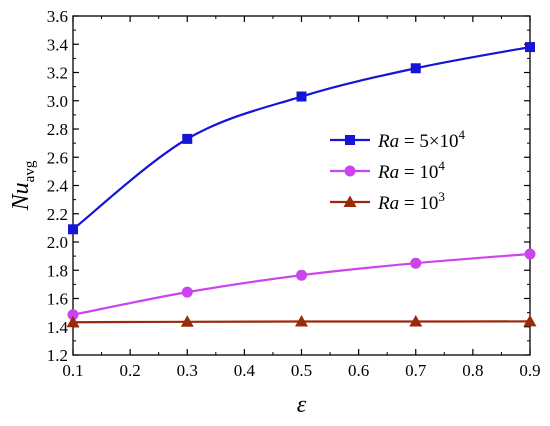 This screenshot has height=426, width=550. What do you see at coordinates (57, 299) in the screenshot?
I see `y-tick-label: 1.6` at bounding box center [57, 299].